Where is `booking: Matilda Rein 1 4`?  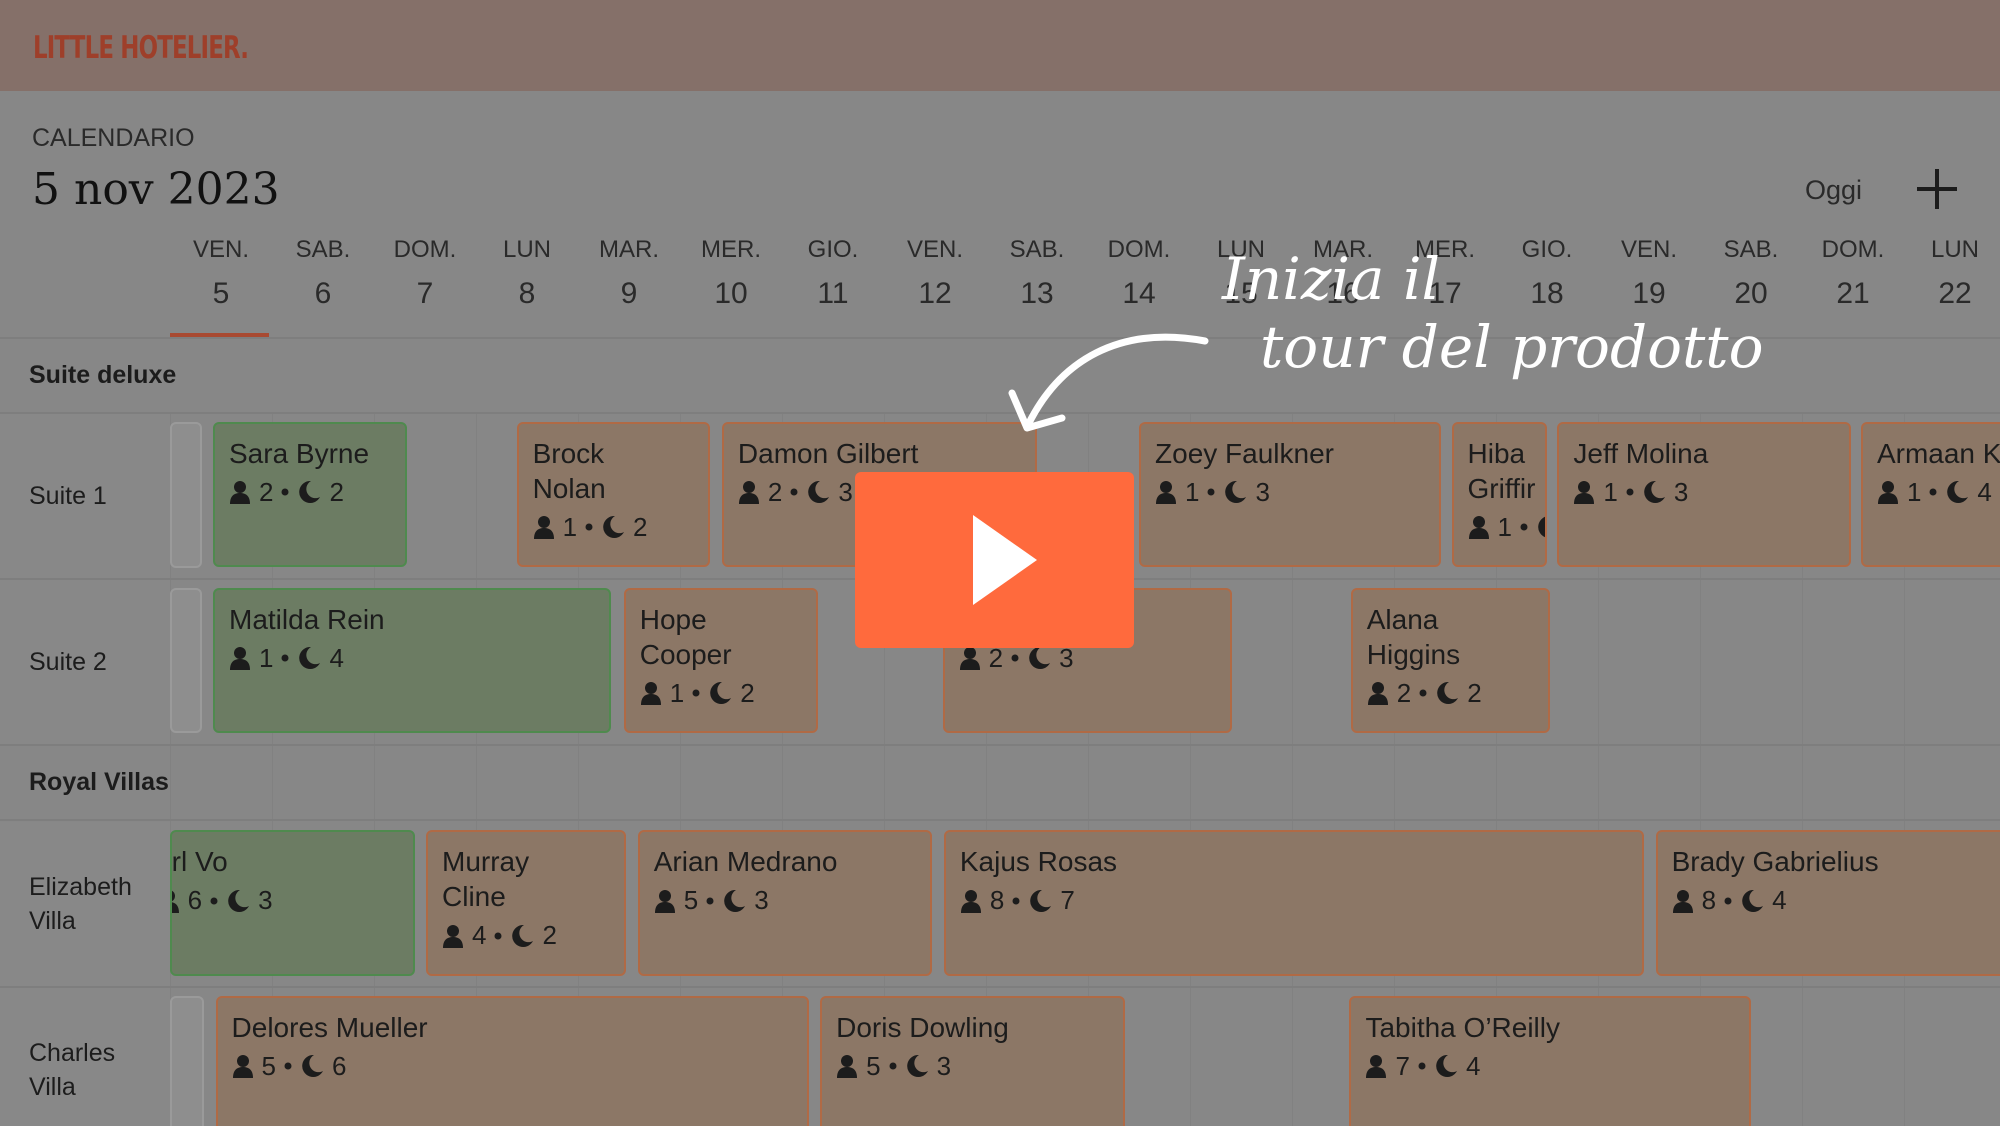 booking: Matilda Rein 1 4 is located at coordinates (412, 660).